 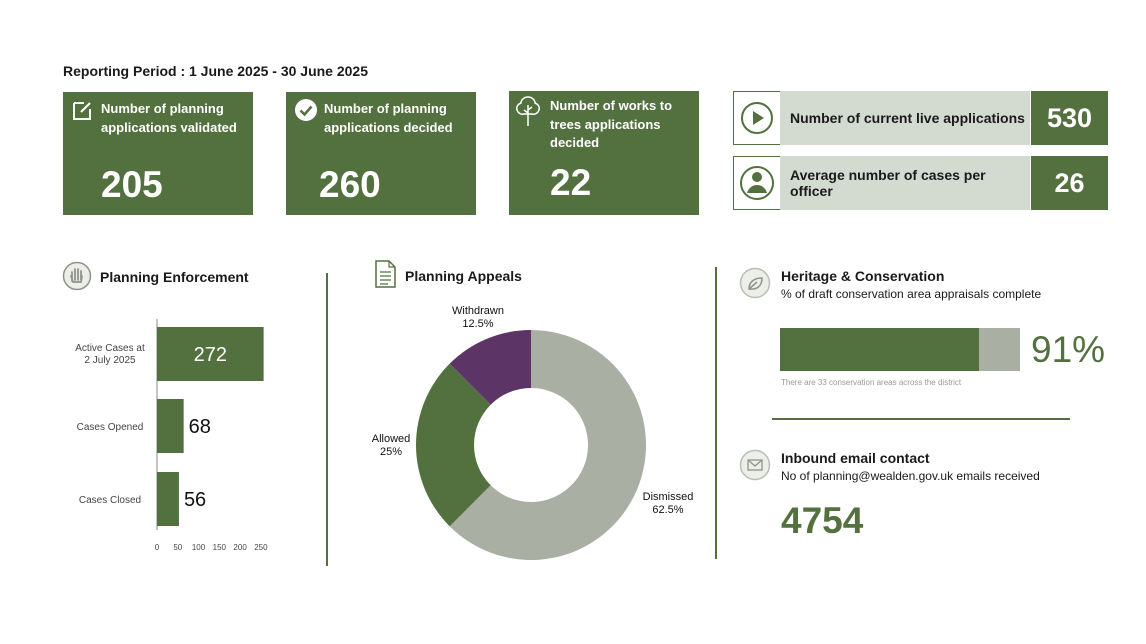 I want to click on kpi-value: 530, so click(x=1069, y=118).